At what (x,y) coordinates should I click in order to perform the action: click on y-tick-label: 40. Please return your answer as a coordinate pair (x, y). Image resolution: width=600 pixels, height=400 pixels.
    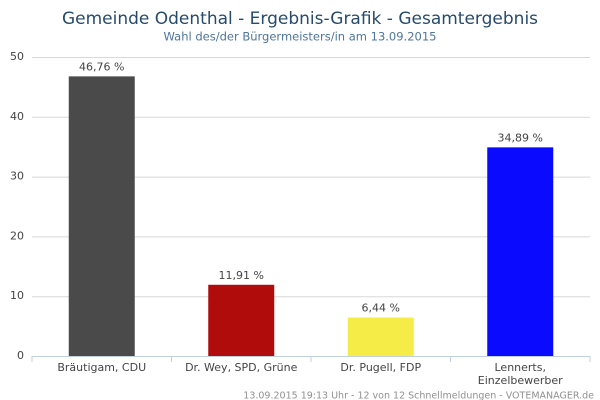
    Looking at the image, I should click on (17, 116).